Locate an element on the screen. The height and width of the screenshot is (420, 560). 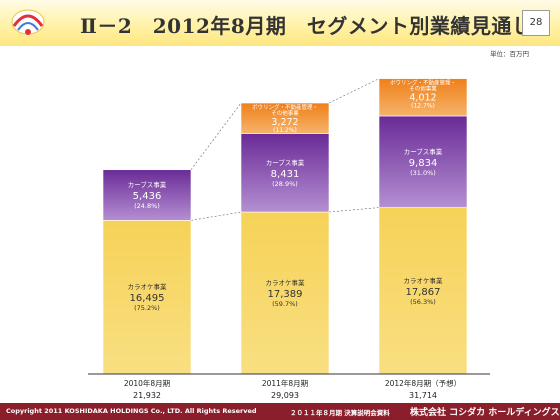
category-label: 2010年8月期 is located at coordinates (147, 383).